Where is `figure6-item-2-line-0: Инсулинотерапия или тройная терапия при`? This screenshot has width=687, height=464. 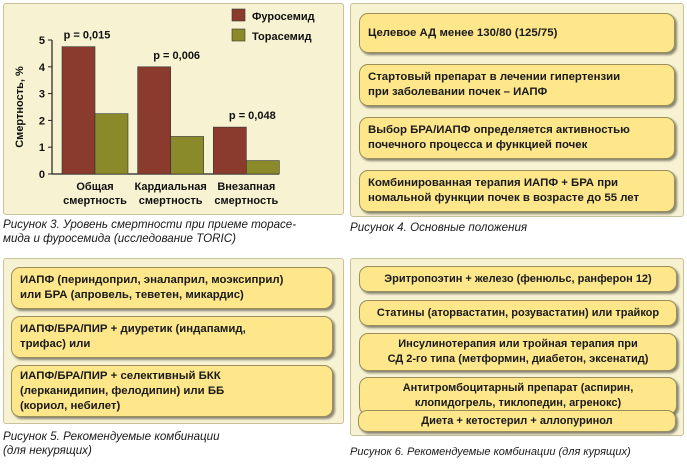
figure6-item-2-line-0: Инсулинотерапия или тройная терапия при is located at coordinates (518, 344).